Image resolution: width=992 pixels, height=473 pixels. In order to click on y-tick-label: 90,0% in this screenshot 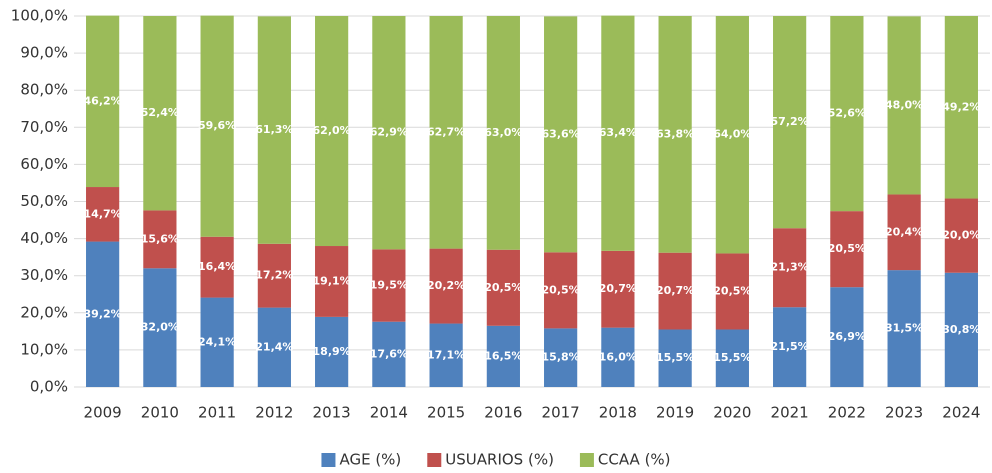, I will do `click(44, 53)`.